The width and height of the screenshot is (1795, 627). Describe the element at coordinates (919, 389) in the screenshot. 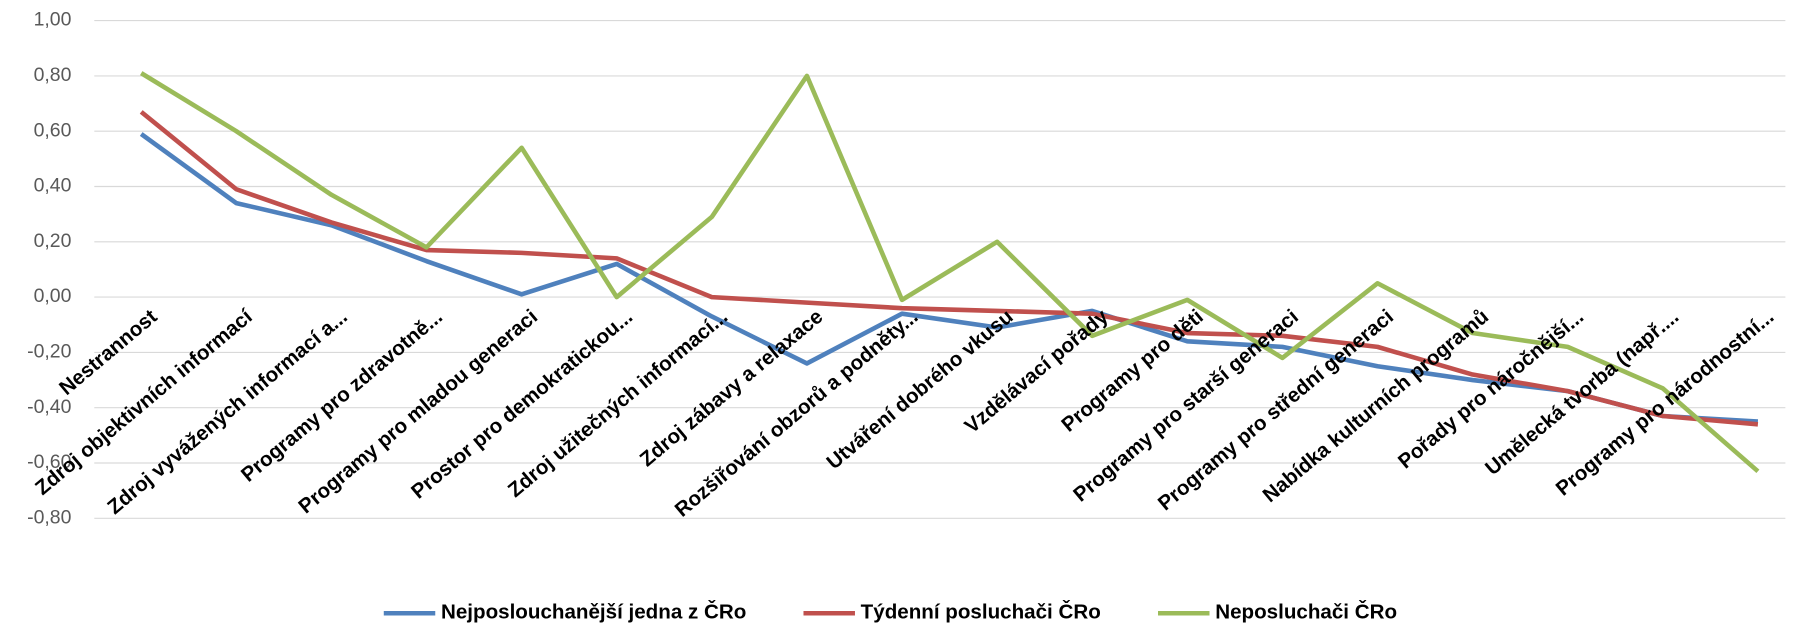

I see `x-tick-label: Utváření dobrého vkusu` at that location.